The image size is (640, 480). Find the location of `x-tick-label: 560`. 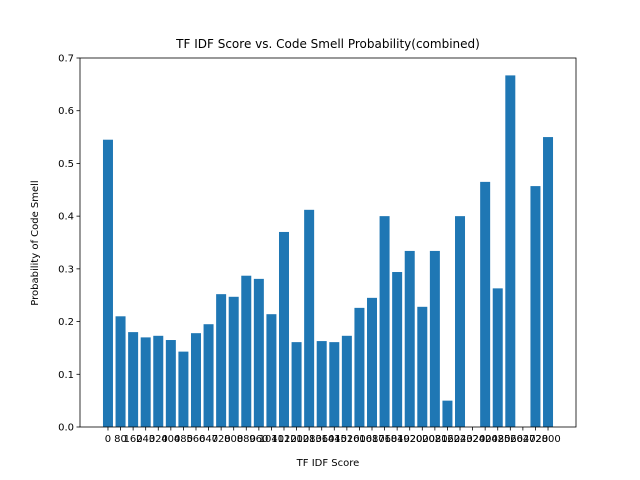

x-tick-label: 560 is located at coordinates (195, 439).